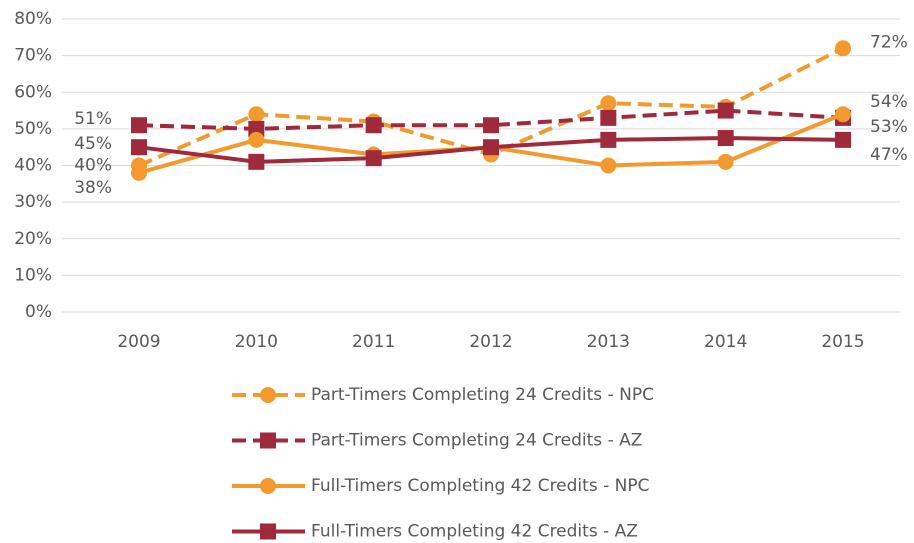  Describe the element at coordinates (33, 239) in the screenshot. I see `y-tick-label: 20%` at that location.